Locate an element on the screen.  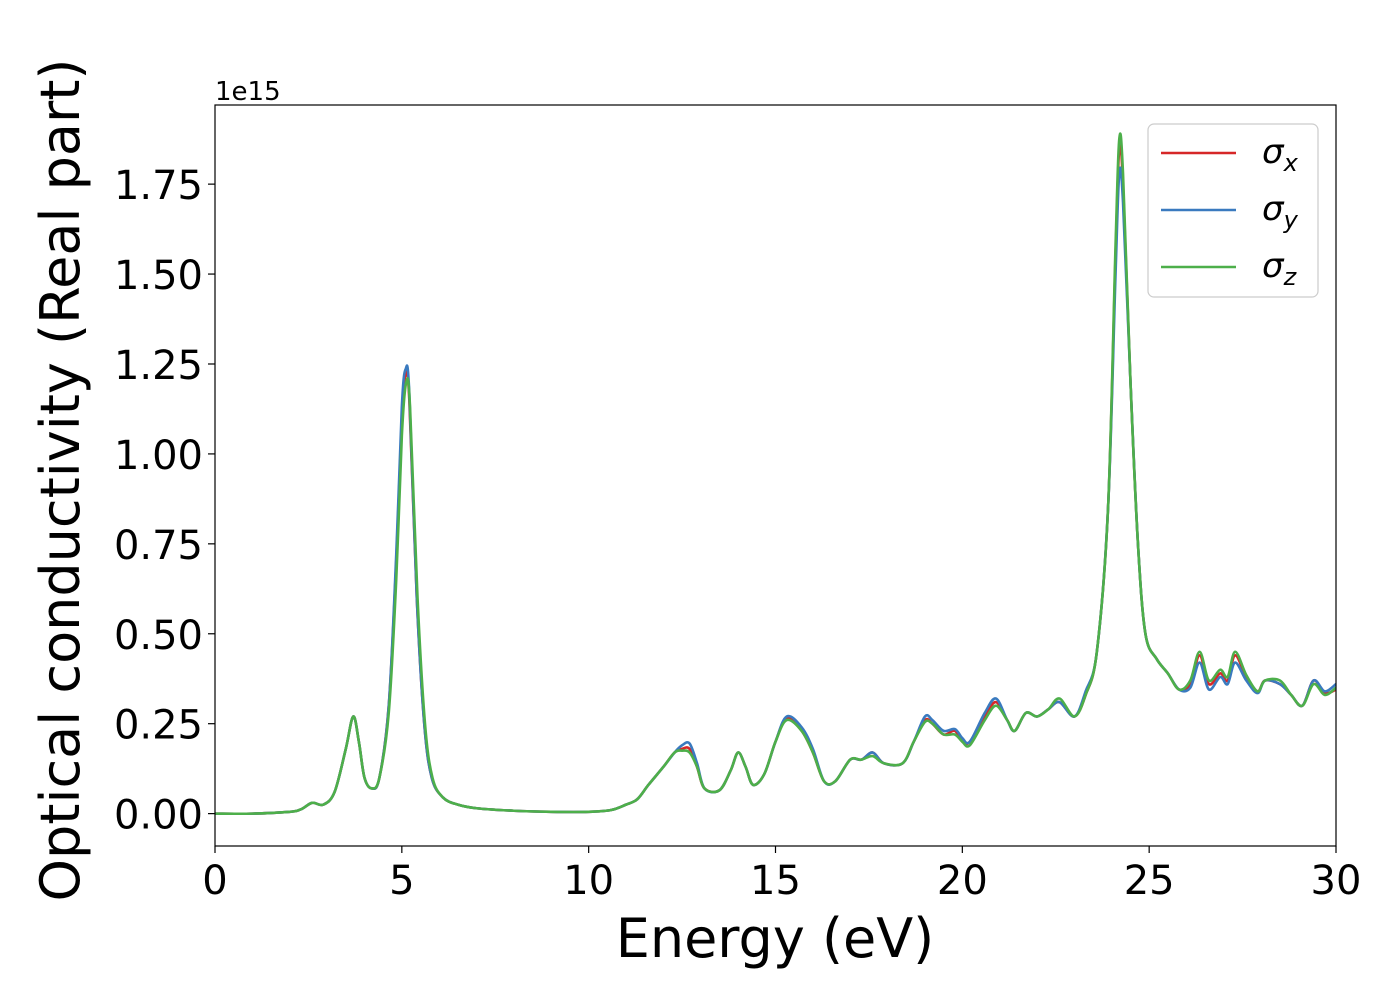
y-tick-label: 1.50 is located at coordinates (158, 276).